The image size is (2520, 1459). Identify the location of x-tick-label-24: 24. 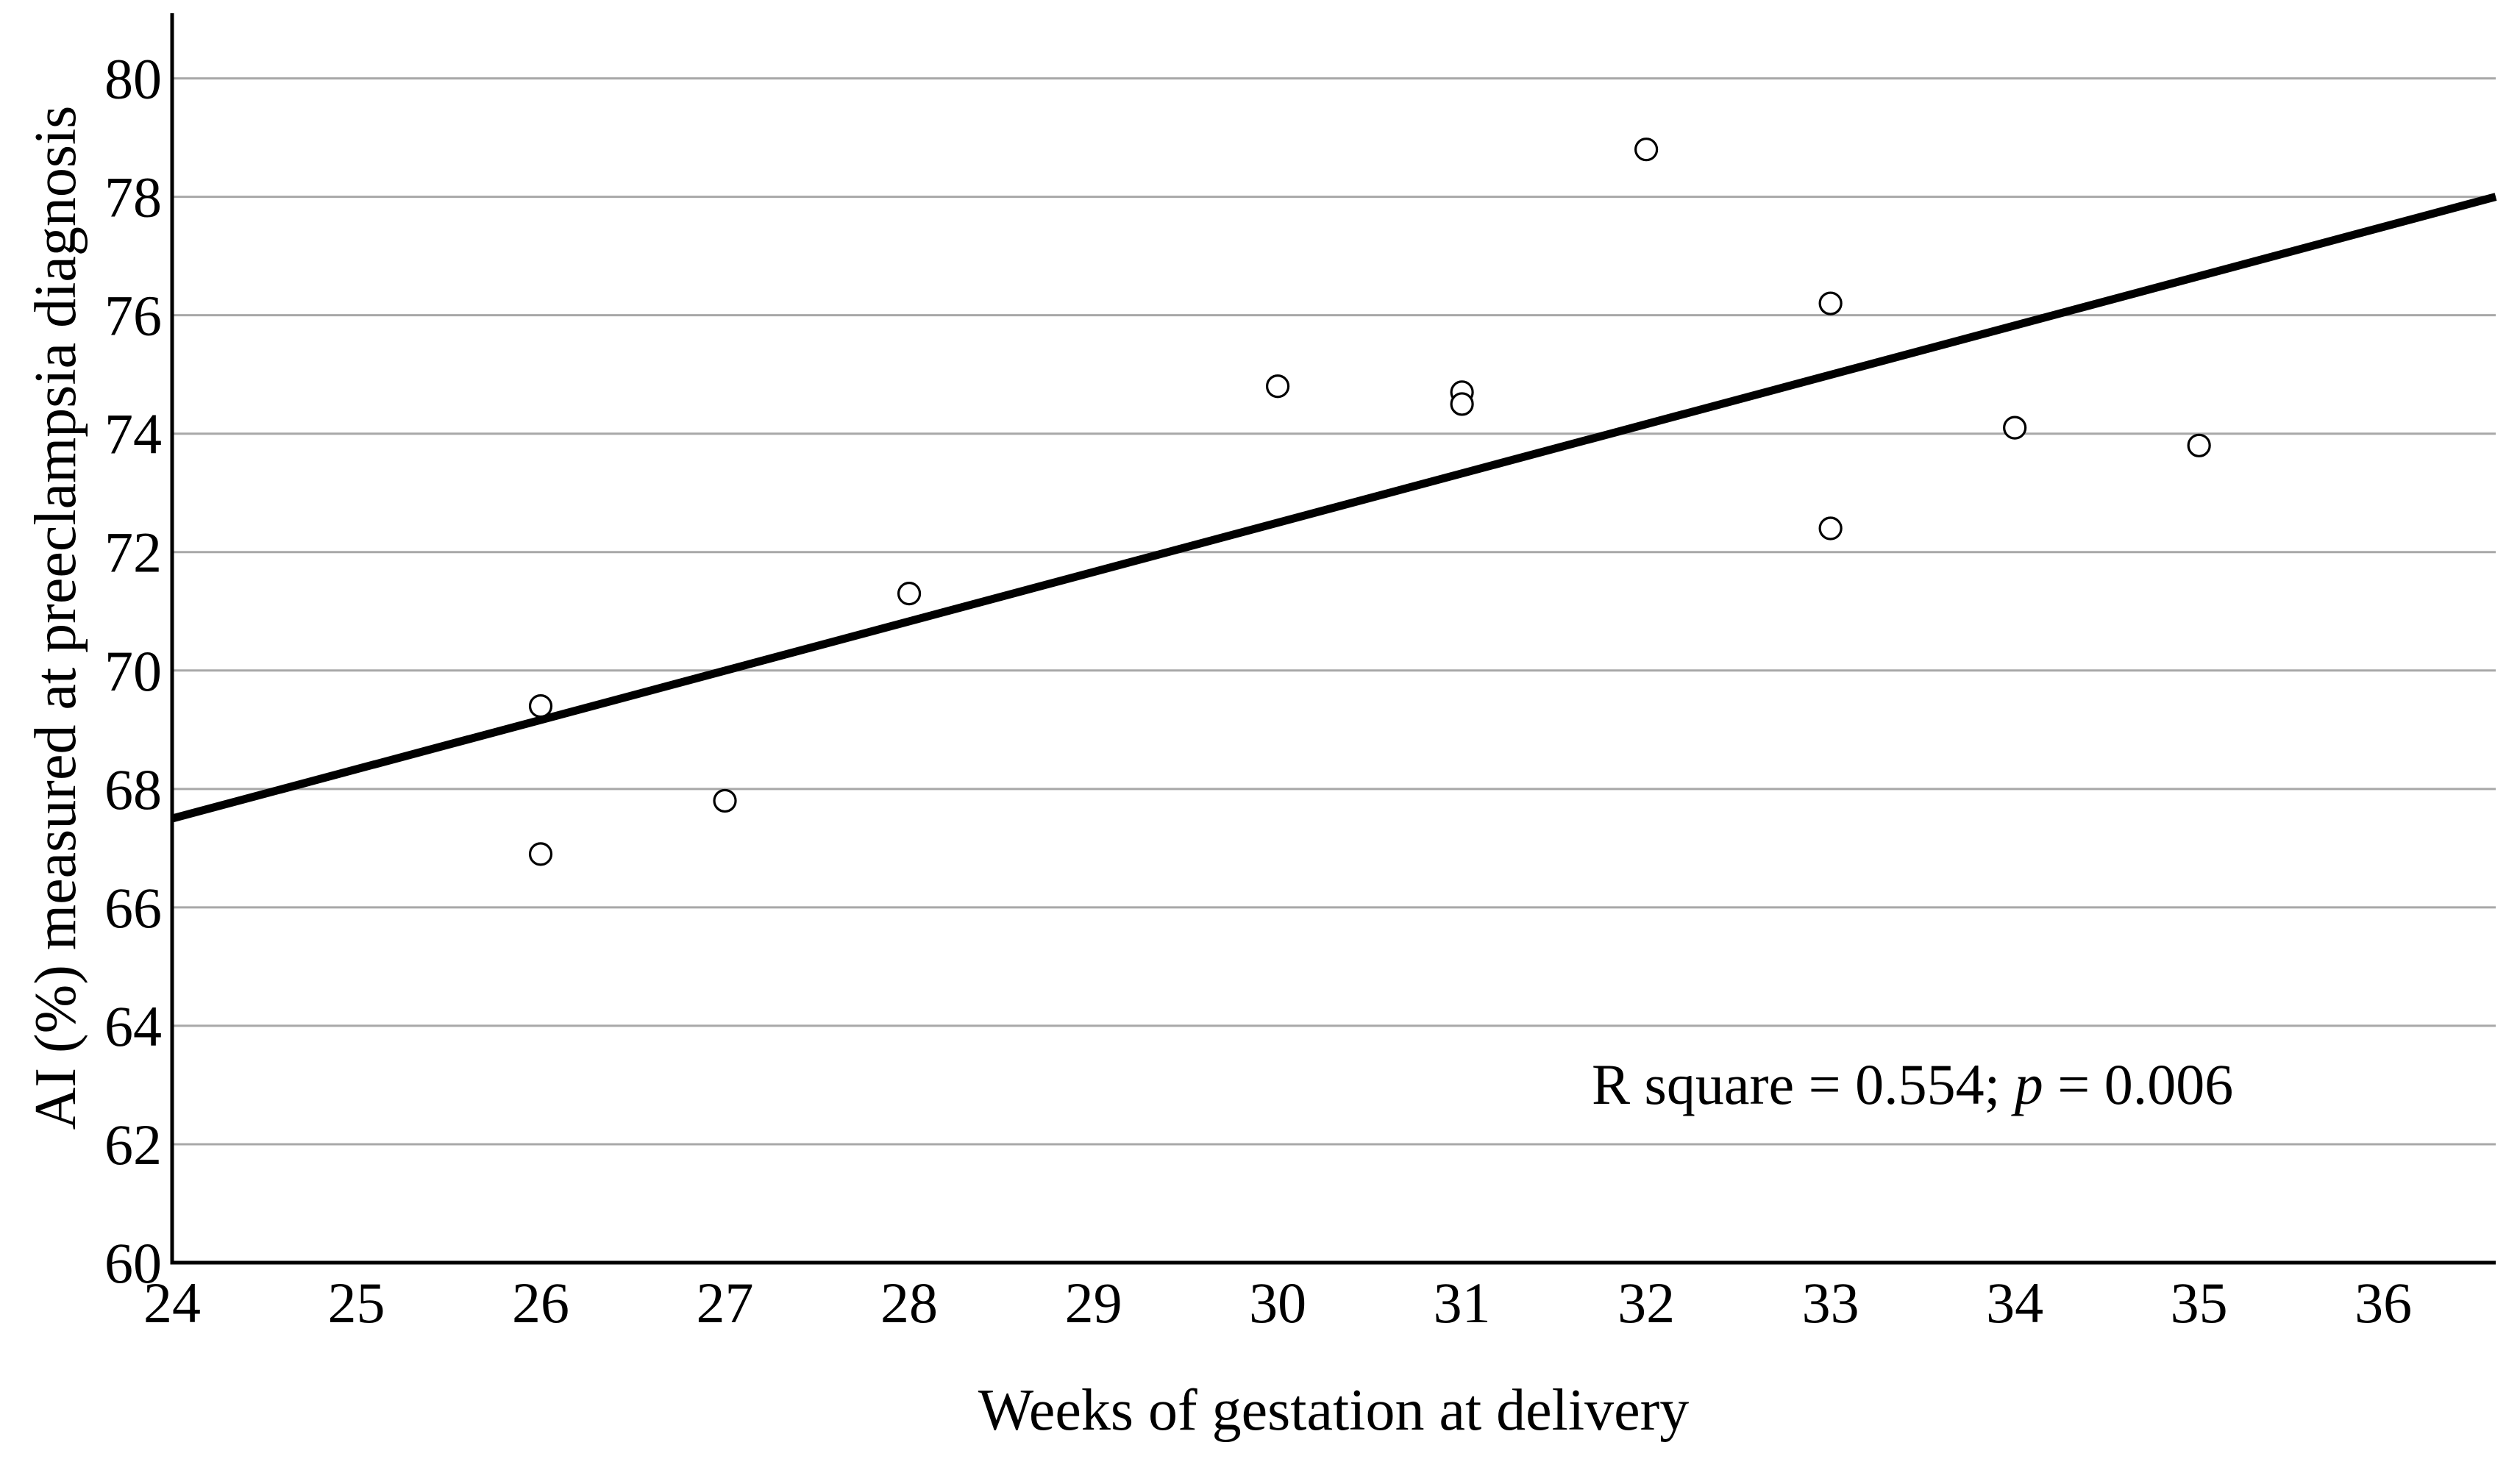
(172, 1303).